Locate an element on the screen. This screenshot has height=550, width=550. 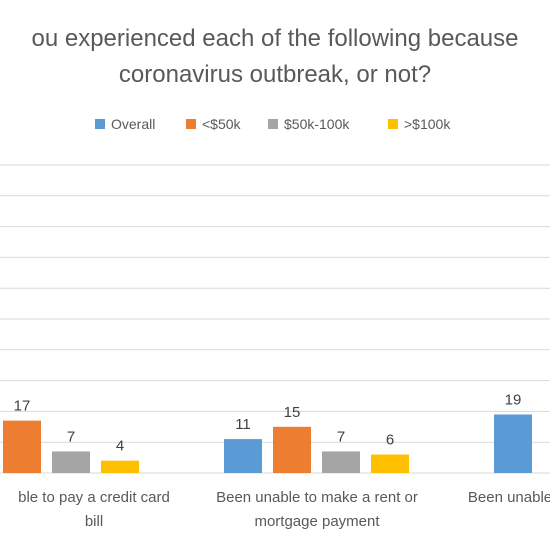
legend-swatch-over-100k is located at coordinates (393, 124).